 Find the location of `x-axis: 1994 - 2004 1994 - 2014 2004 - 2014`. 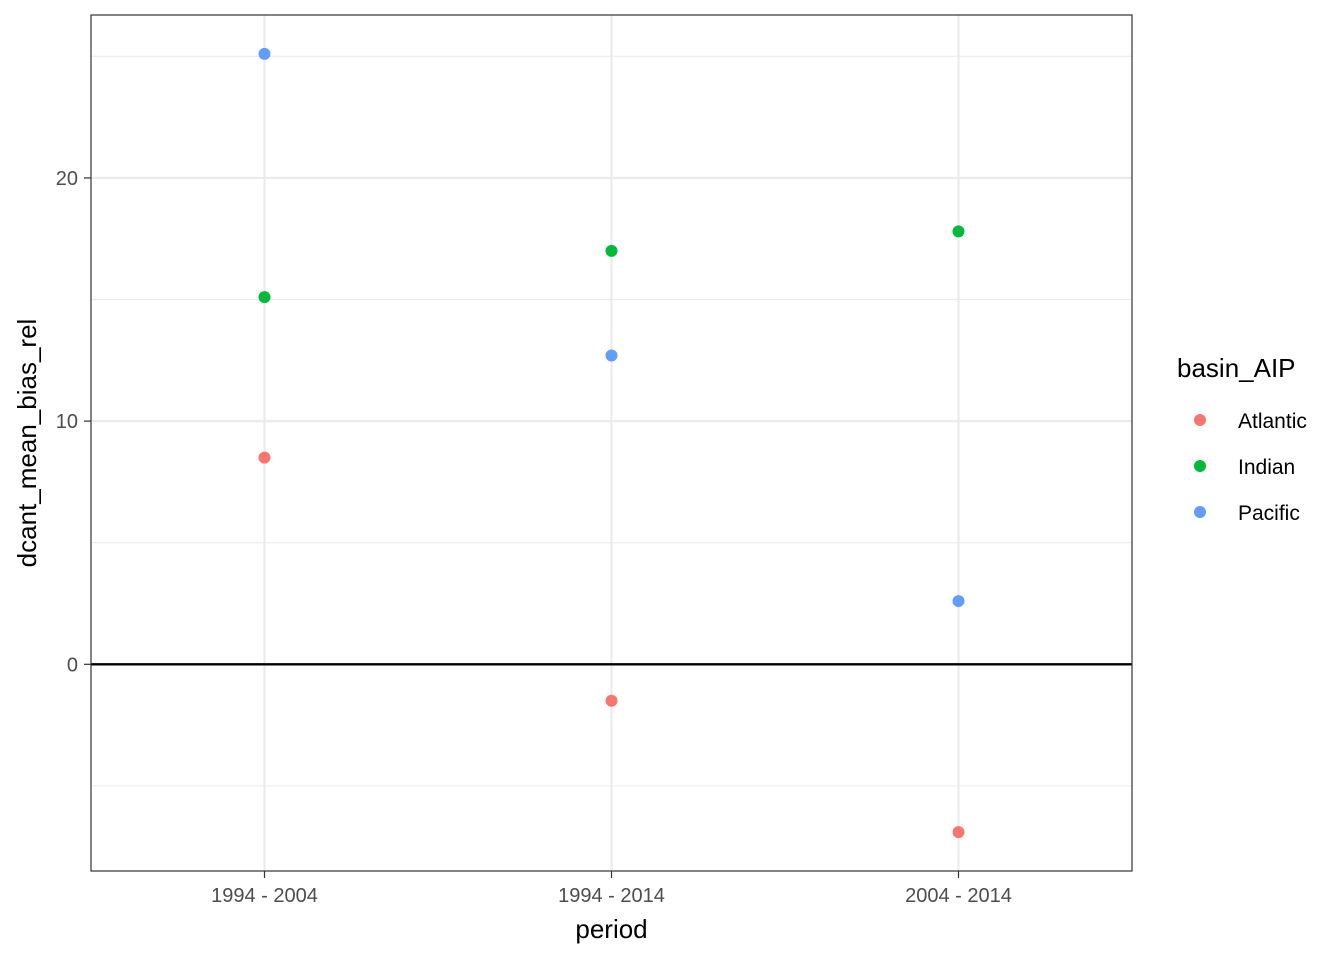

x-axis: 1994 - 2004 1994 - 2014 2004 - 2014 is located at coordinates (611, 889).